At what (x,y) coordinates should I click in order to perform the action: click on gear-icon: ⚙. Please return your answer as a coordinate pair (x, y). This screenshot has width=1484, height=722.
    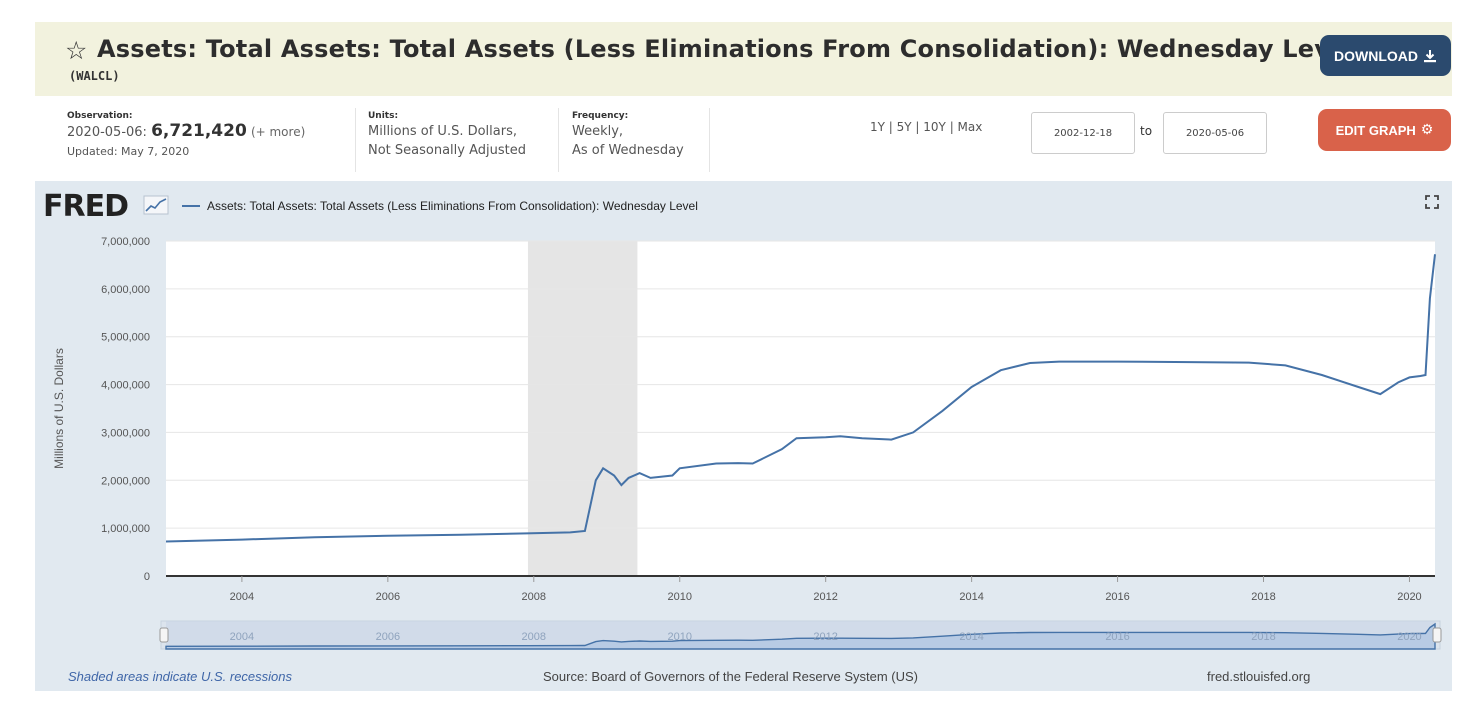
    Looking at the image, I should click on (1427, 130).